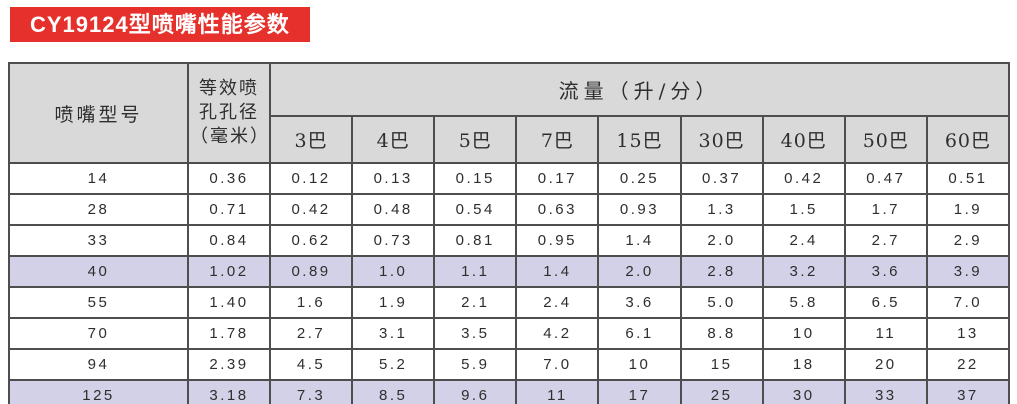  I want to click on flow-cell: 7.3, so click(311, 391).